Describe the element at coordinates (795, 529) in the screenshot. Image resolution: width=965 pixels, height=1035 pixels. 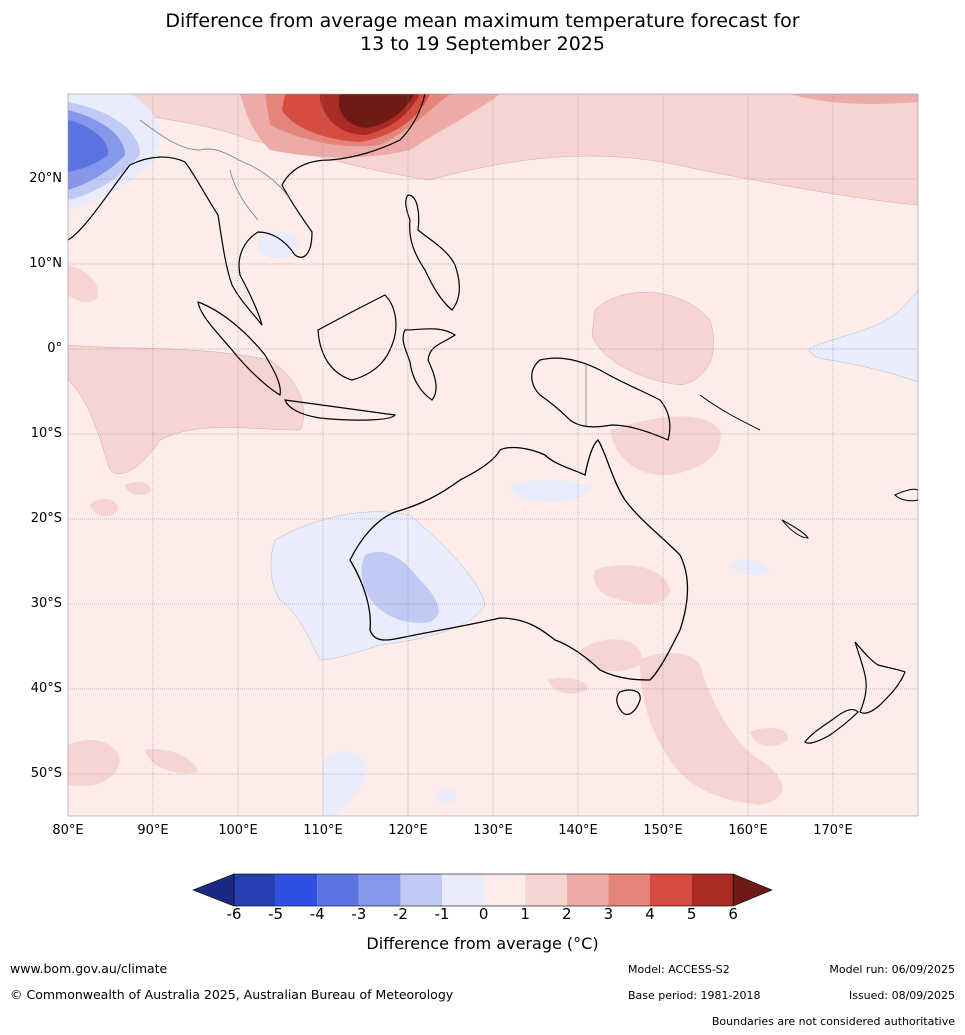
I see `new-caledonia-coastline` at that location.